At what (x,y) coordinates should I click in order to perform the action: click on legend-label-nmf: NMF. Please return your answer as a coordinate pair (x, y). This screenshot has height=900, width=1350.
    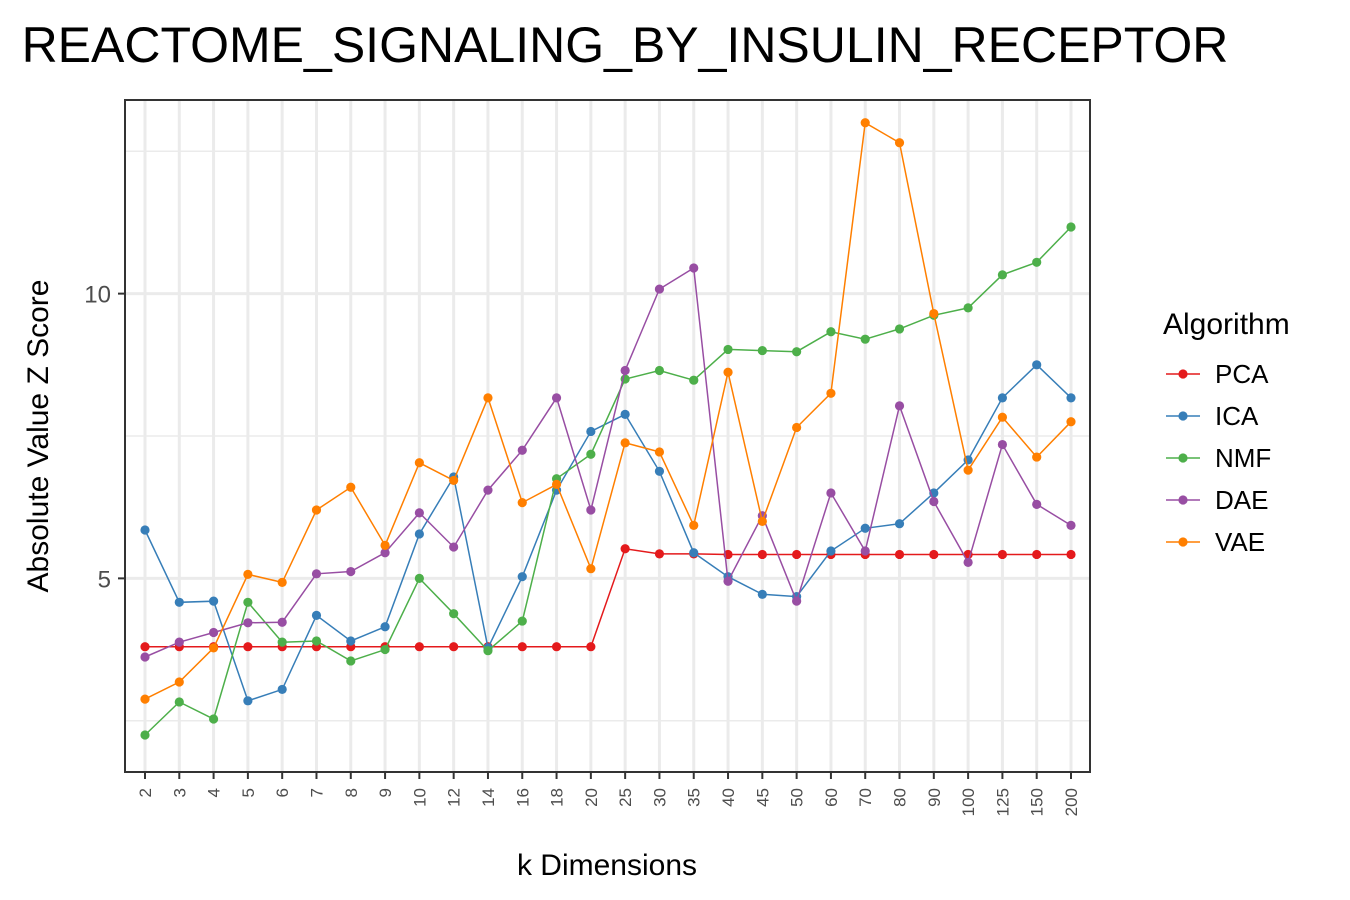
    Looking at the image, I should click on (1243, 458).